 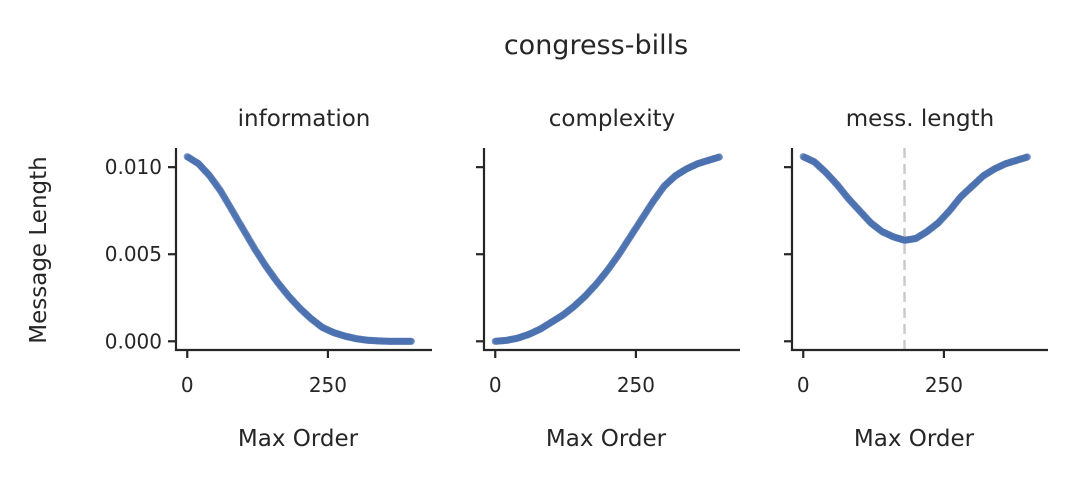 I want to click on panel-3-points, so click(x=915, y=198).